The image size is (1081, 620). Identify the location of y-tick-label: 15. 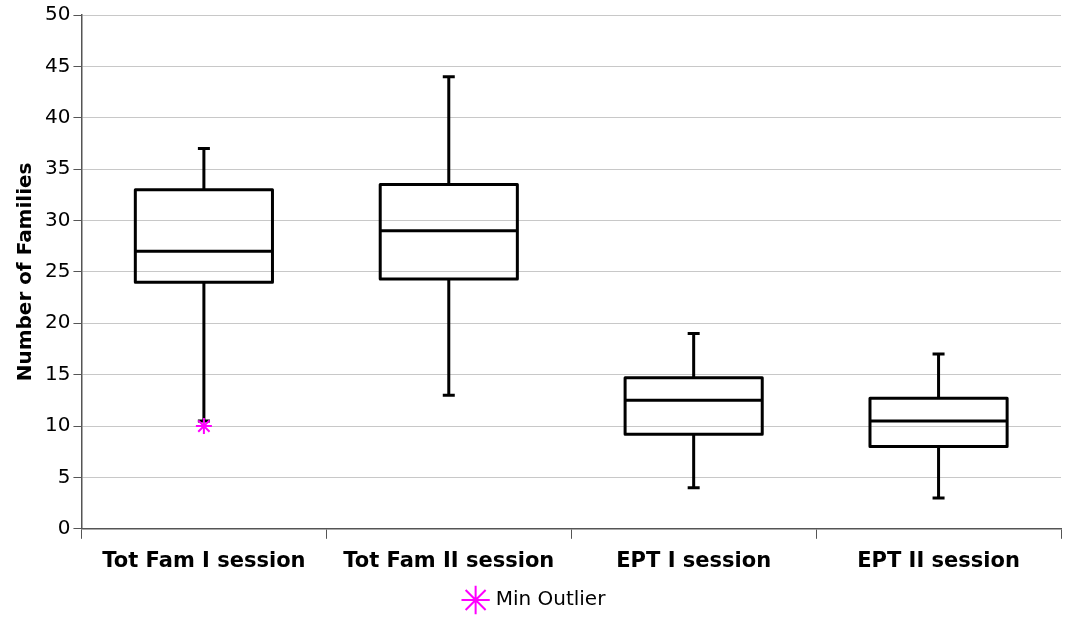
(58, 372).